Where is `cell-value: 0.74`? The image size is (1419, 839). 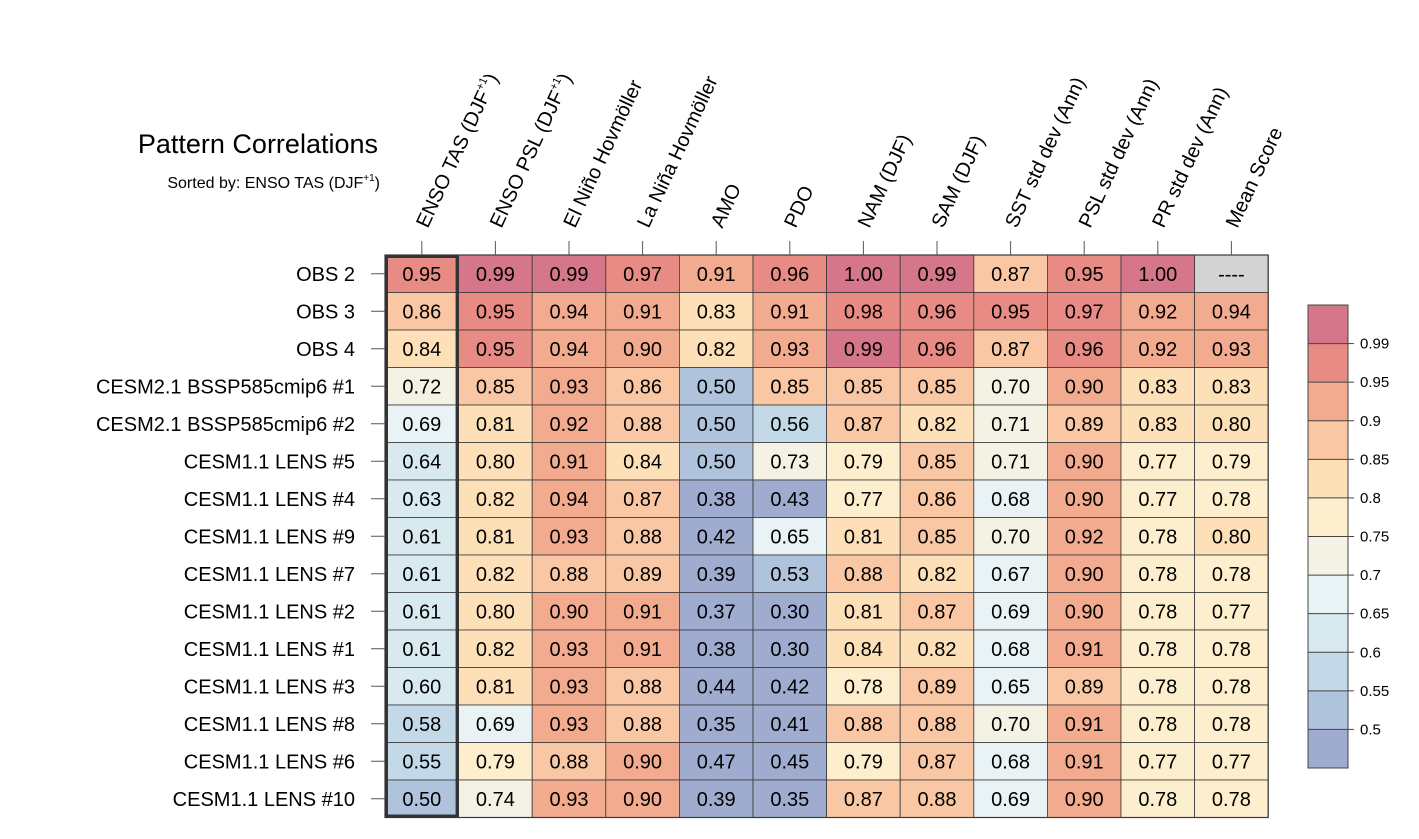
cell-value: 0.74 is located at coordinates (495, 800).